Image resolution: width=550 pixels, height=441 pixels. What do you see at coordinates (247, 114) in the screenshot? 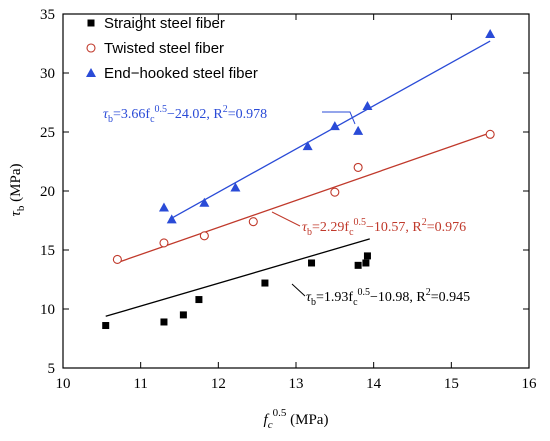
I see `equation-r-value: =0.978` at bounding box center [247, 114].